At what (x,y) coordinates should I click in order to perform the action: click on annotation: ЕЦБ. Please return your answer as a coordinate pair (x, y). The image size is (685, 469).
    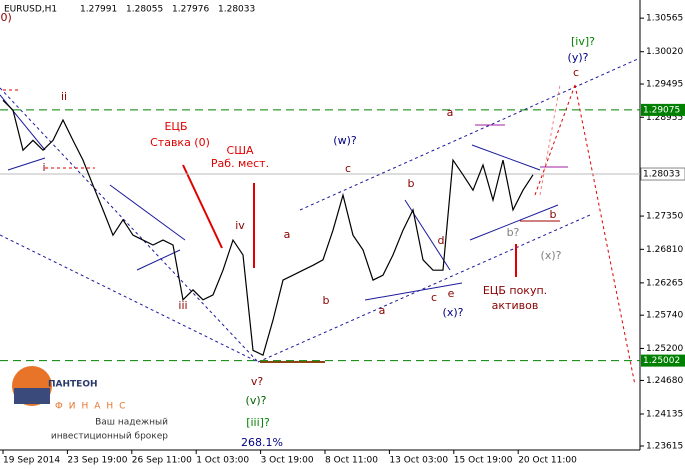
    Looking at the image, I should click on (175, 126).